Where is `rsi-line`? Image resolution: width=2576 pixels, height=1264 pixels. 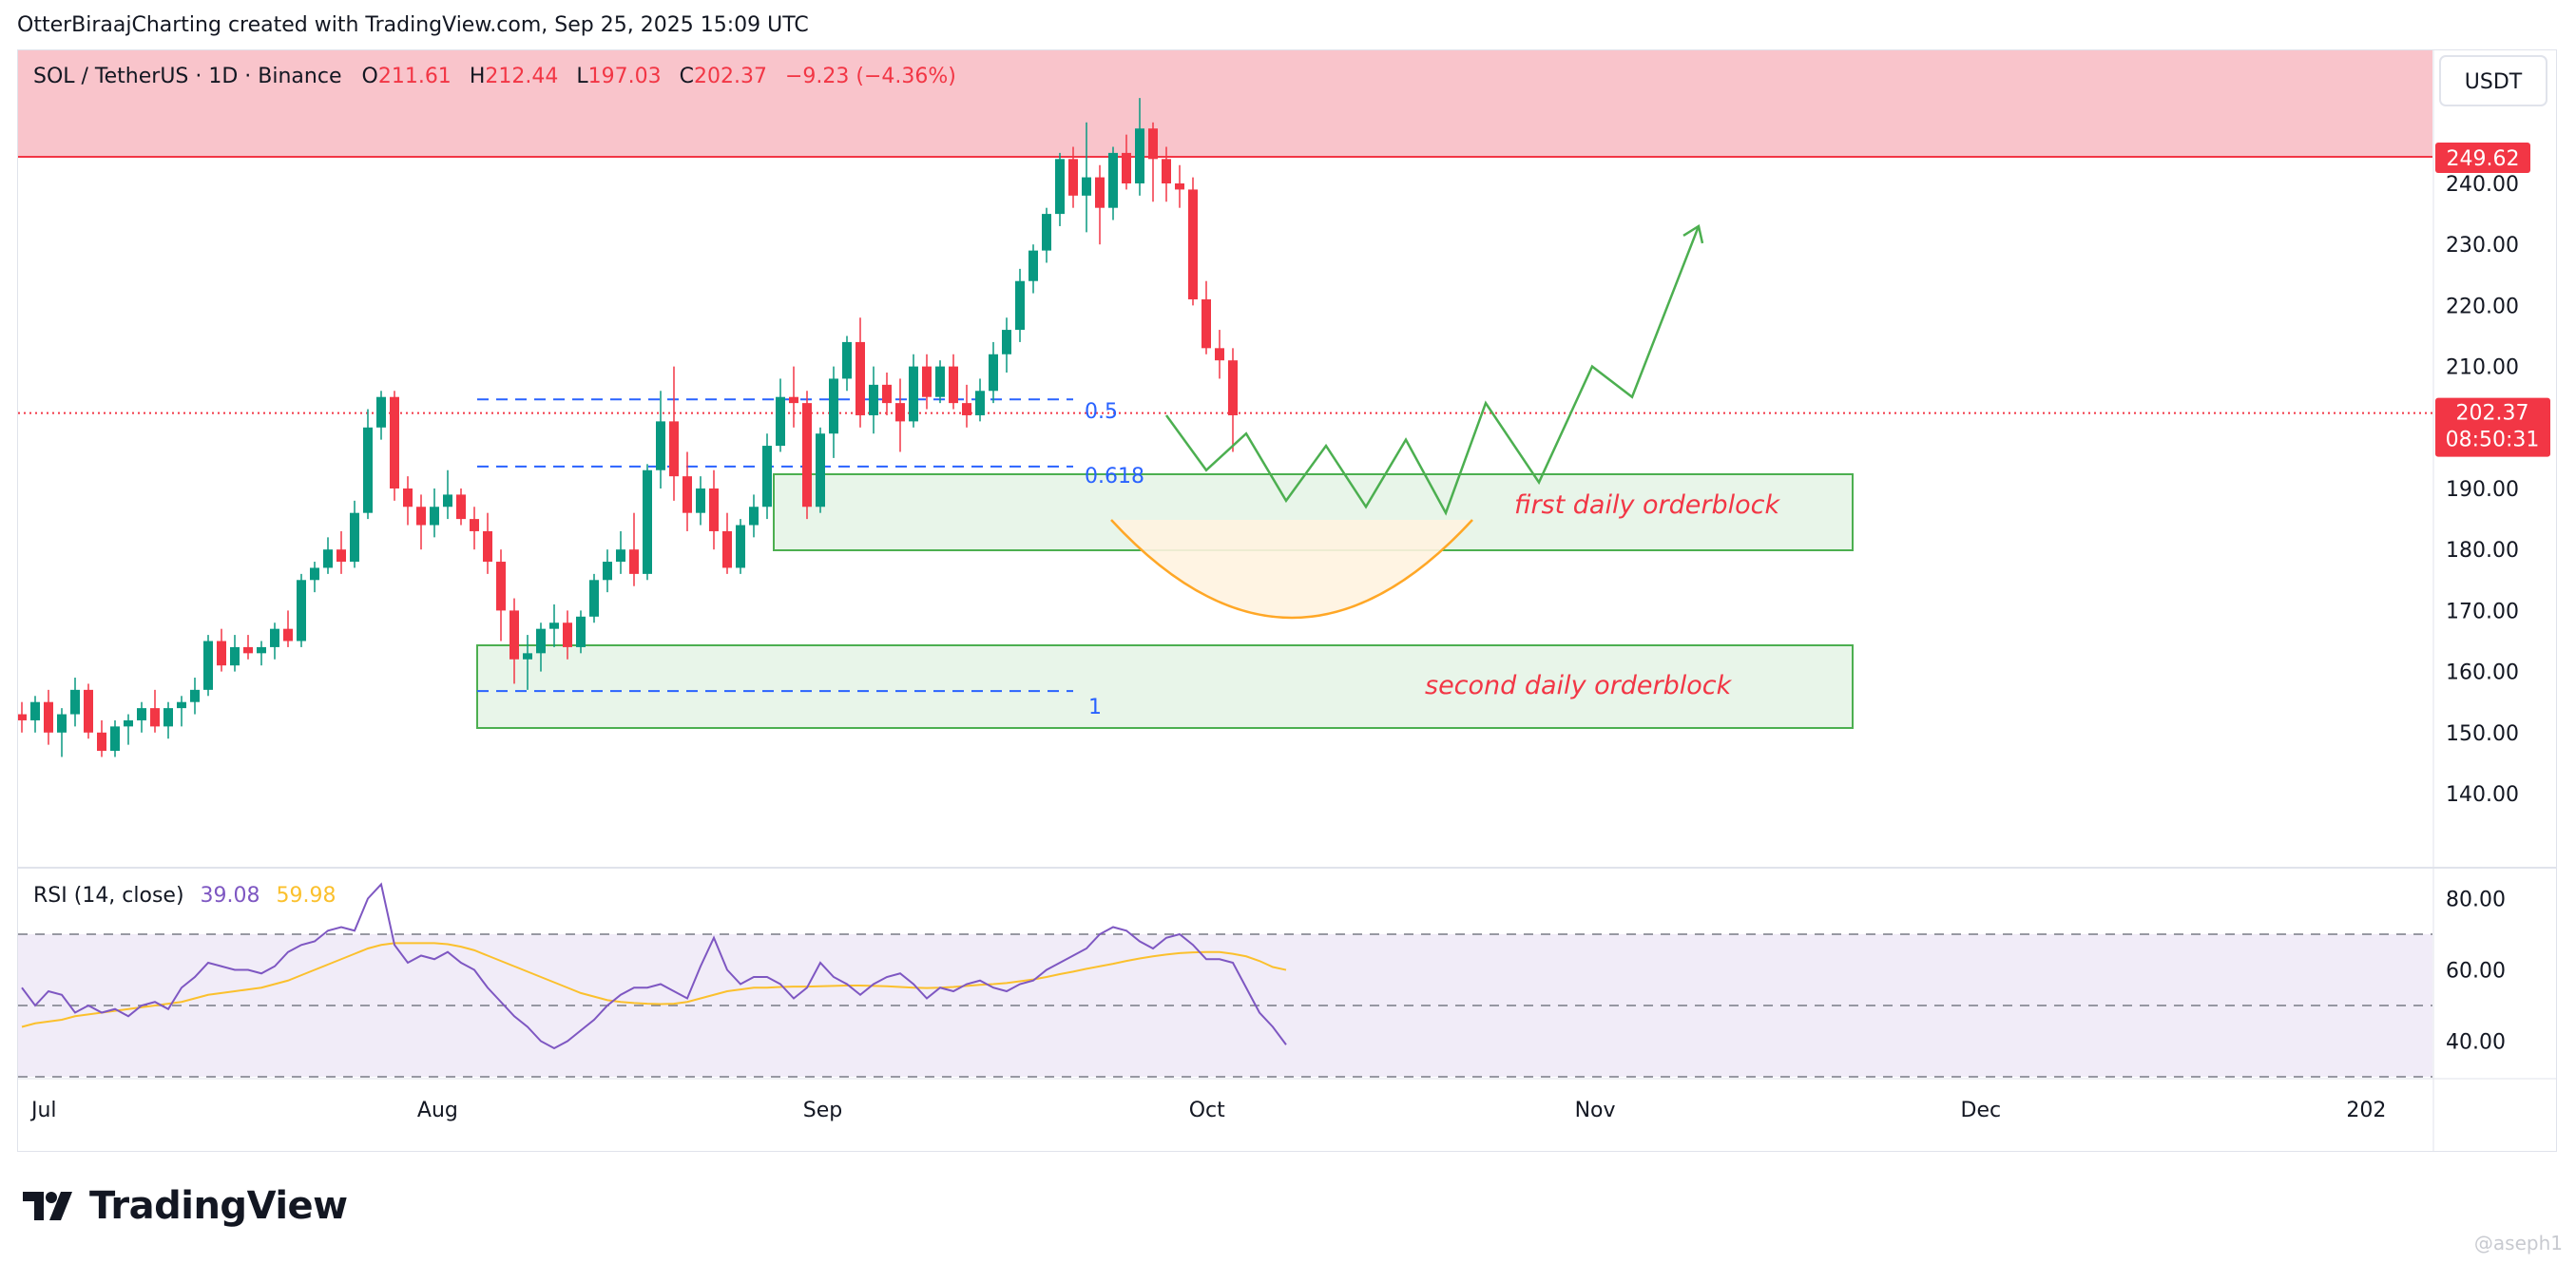
rsi-line is located at coordinates (654, 966).